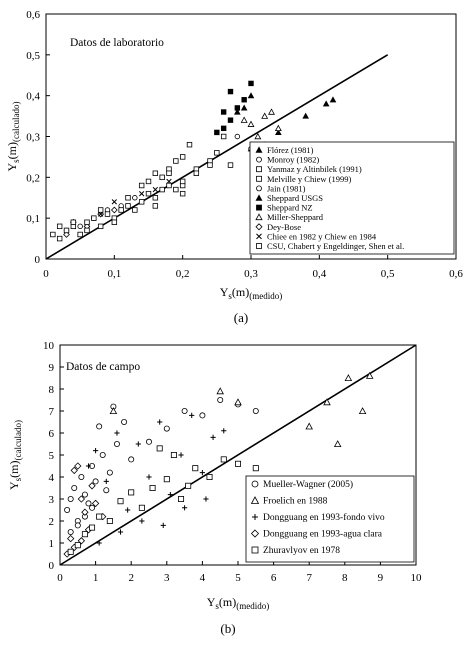 Image resolution: width=470 pixels, height=645 pixels. Describe the element at coordinates (52, 456) in the screenshot. I see `y-tick-label: 5` at that location.